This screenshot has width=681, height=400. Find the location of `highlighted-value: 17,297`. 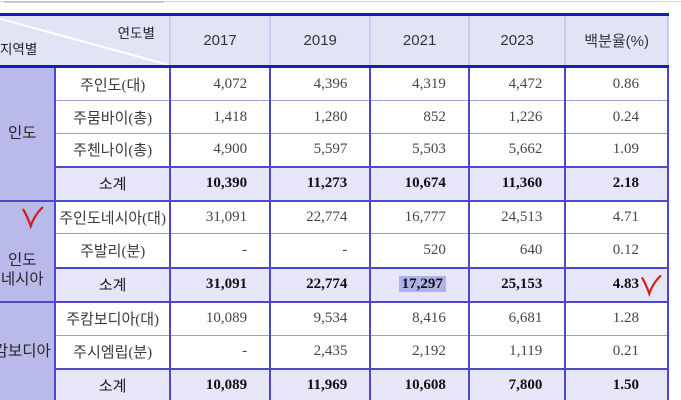

highlighted-value: 17,297 is located at coordinates (422, 284).